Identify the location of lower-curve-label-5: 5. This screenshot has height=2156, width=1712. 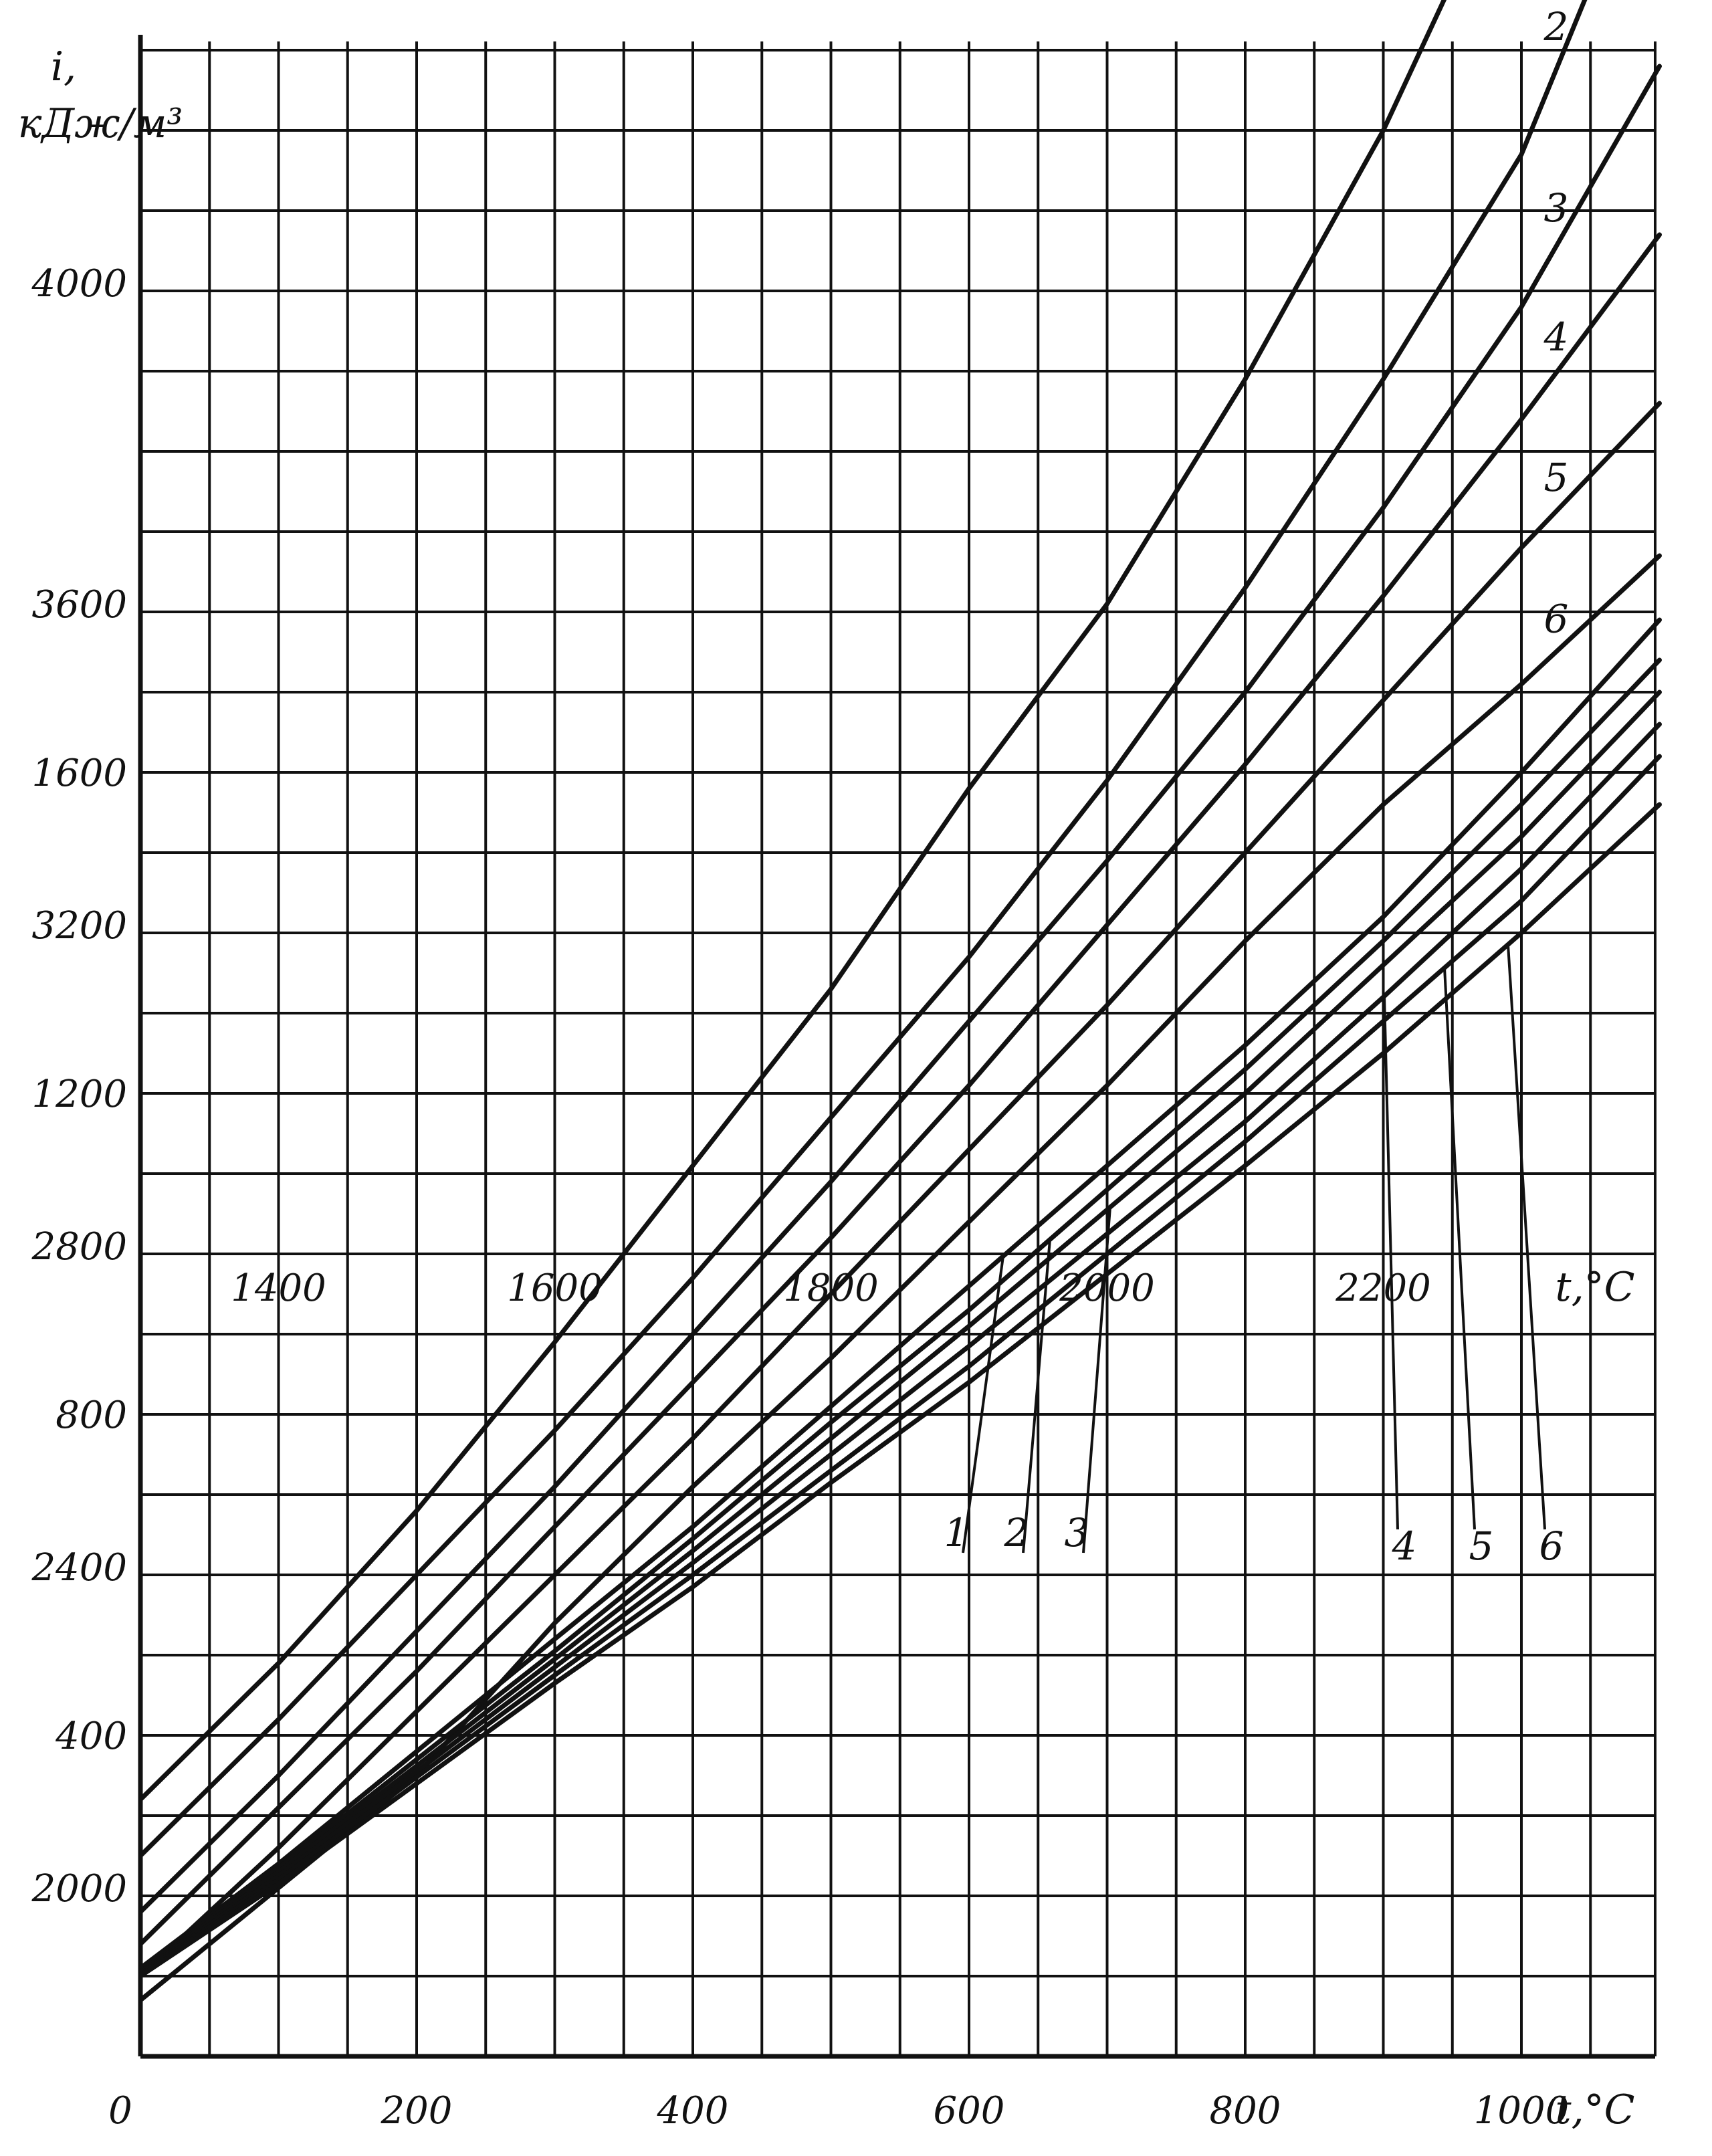
(1481, 1546).